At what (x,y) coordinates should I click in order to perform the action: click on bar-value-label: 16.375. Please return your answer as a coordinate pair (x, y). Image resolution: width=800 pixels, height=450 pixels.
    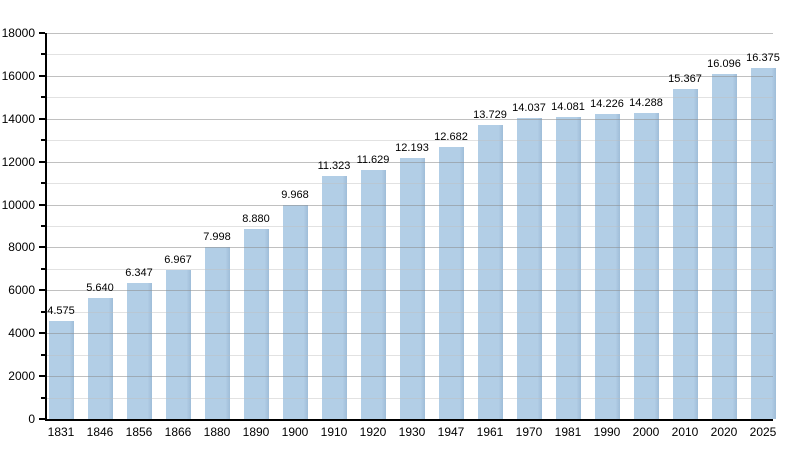
    Looking at the image, I should click on (763, 58).